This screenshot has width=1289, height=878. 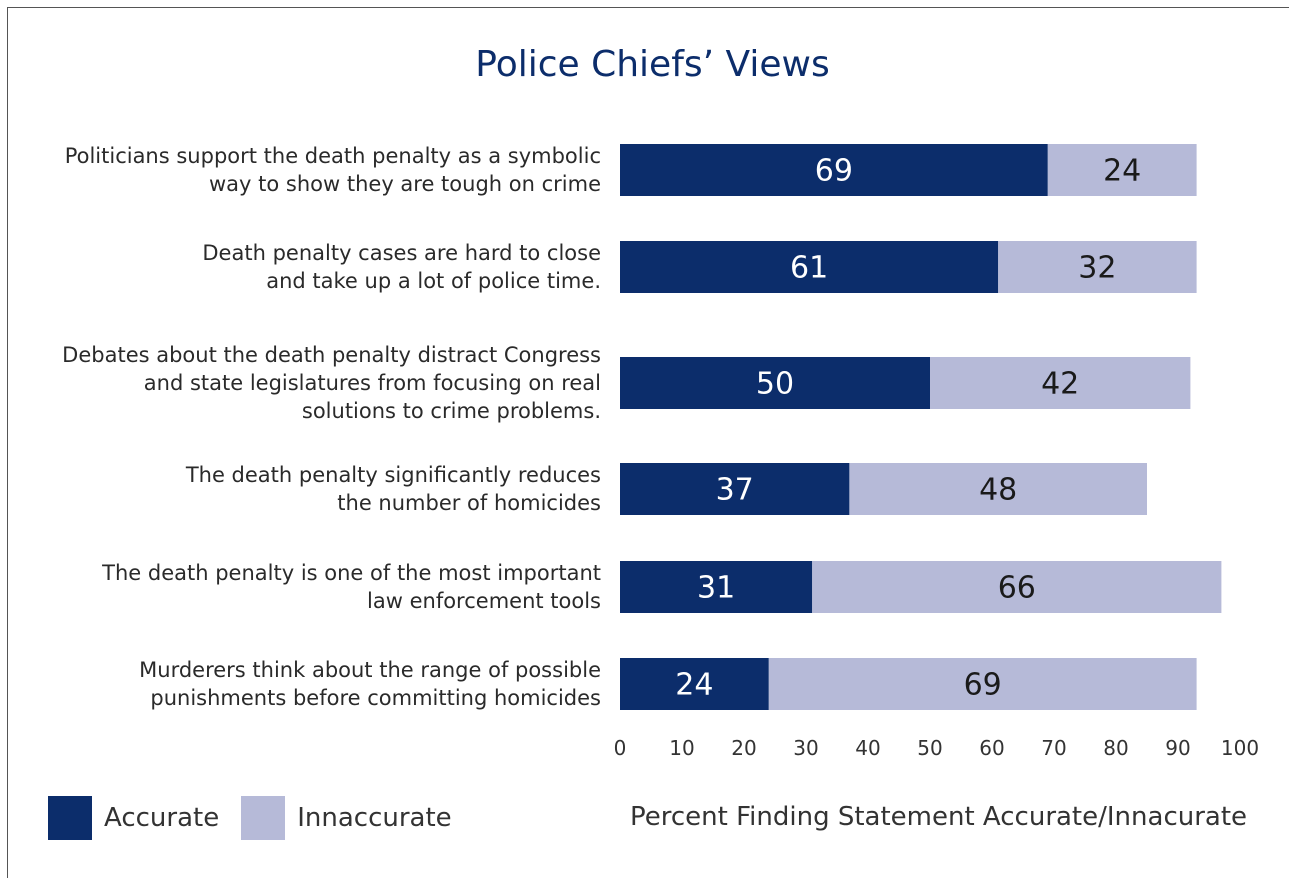 I want to click on category-label-line: The death penalty significantly reduces, so click(x=393, y=475).